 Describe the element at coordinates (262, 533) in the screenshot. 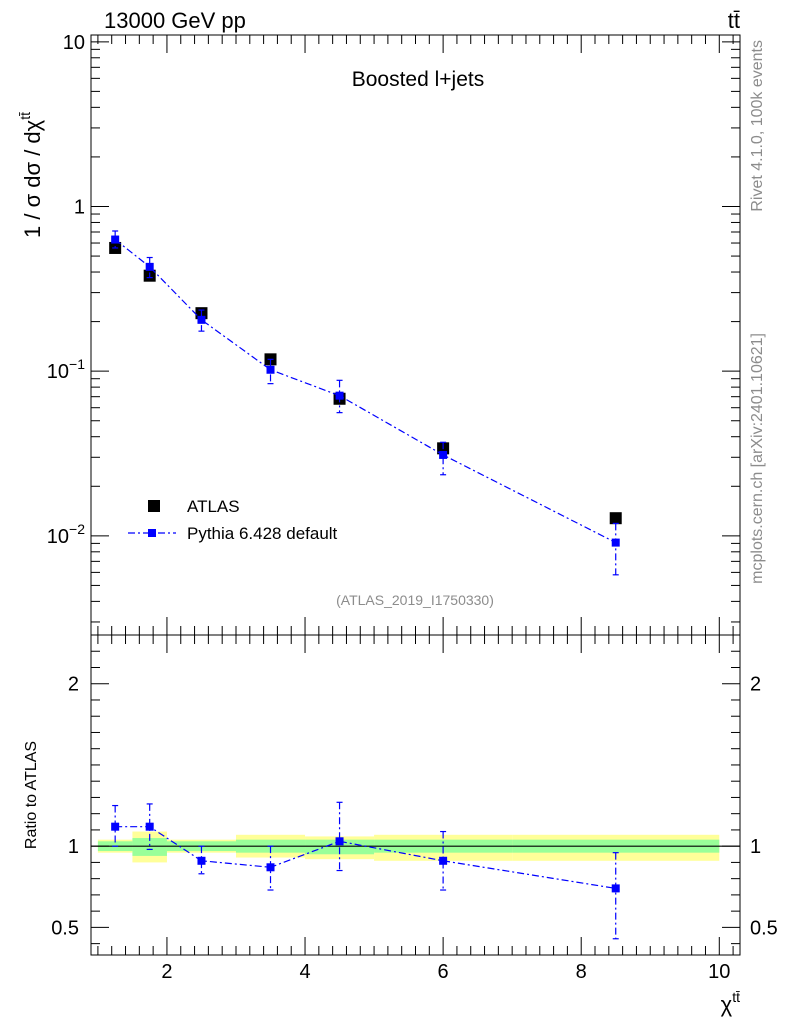

I see `legend-pythia-label: Pythia 6.428 default` at that location.